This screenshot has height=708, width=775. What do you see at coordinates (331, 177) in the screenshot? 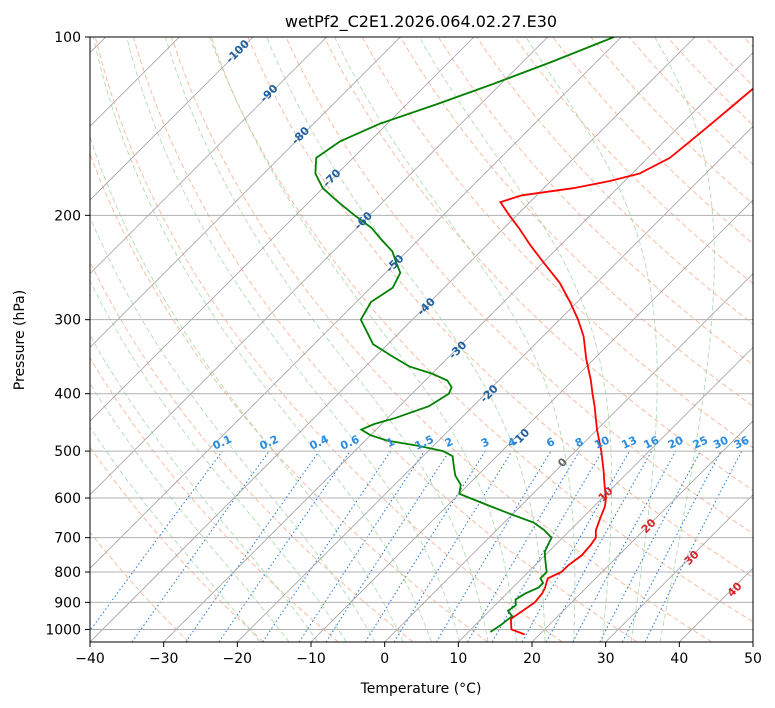
I see `dry-adiabat-label: -70` at bounding box center [331, 177].